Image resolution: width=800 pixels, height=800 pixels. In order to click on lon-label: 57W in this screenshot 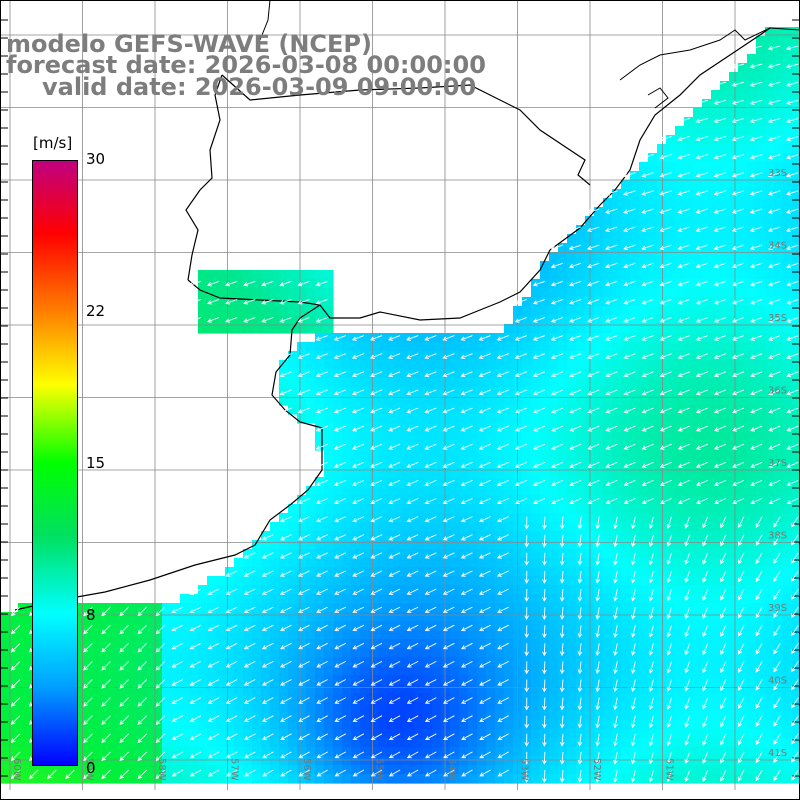, I will do `click(234, 769)`.